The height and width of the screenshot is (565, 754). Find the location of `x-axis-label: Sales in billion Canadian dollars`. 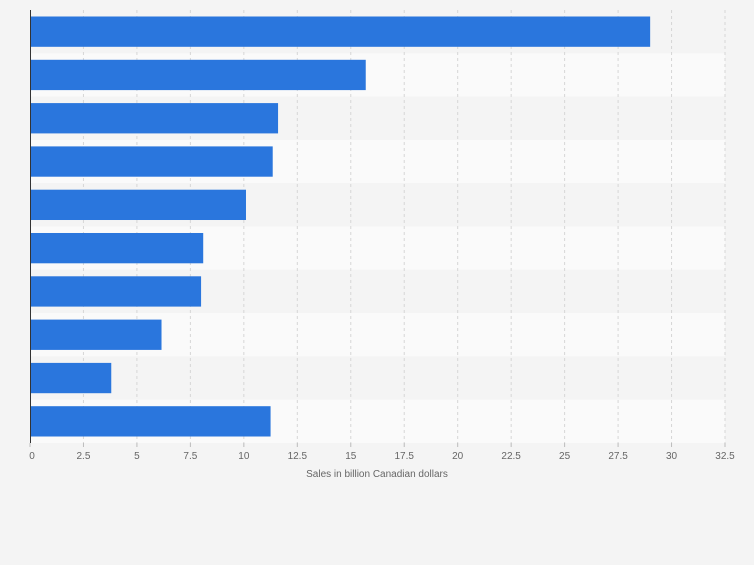

x-axis-label: Sales in billion Canadian dollars is located at coordinates (377, 474).